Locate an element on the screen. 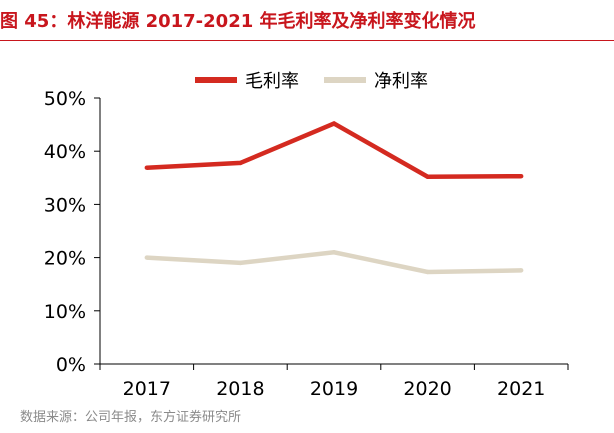 The height and width of the screenshot is (433, 614). x-tick-label: 2020 is located at coordinates (427, 389).